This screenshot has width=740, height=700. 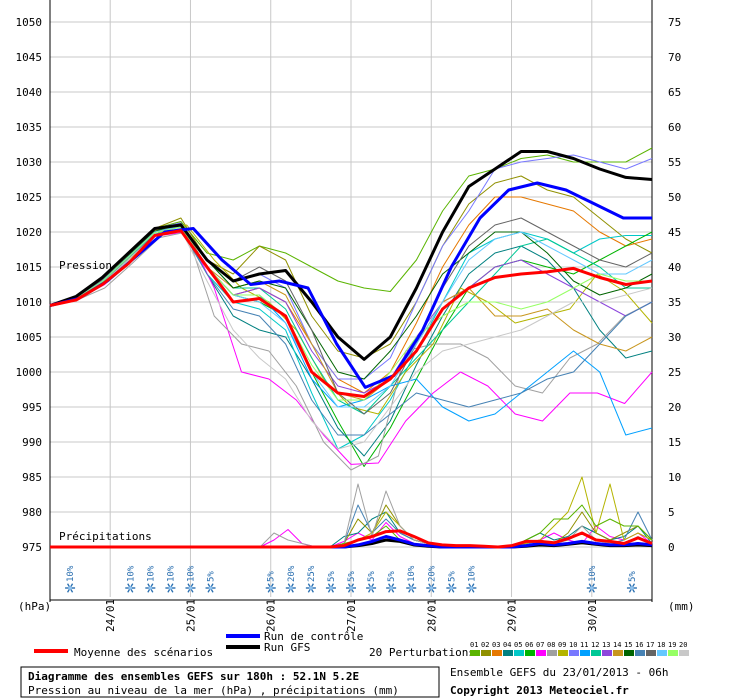 I want to click on pressure-tick-label: 1035, so click(x=29, y=127).